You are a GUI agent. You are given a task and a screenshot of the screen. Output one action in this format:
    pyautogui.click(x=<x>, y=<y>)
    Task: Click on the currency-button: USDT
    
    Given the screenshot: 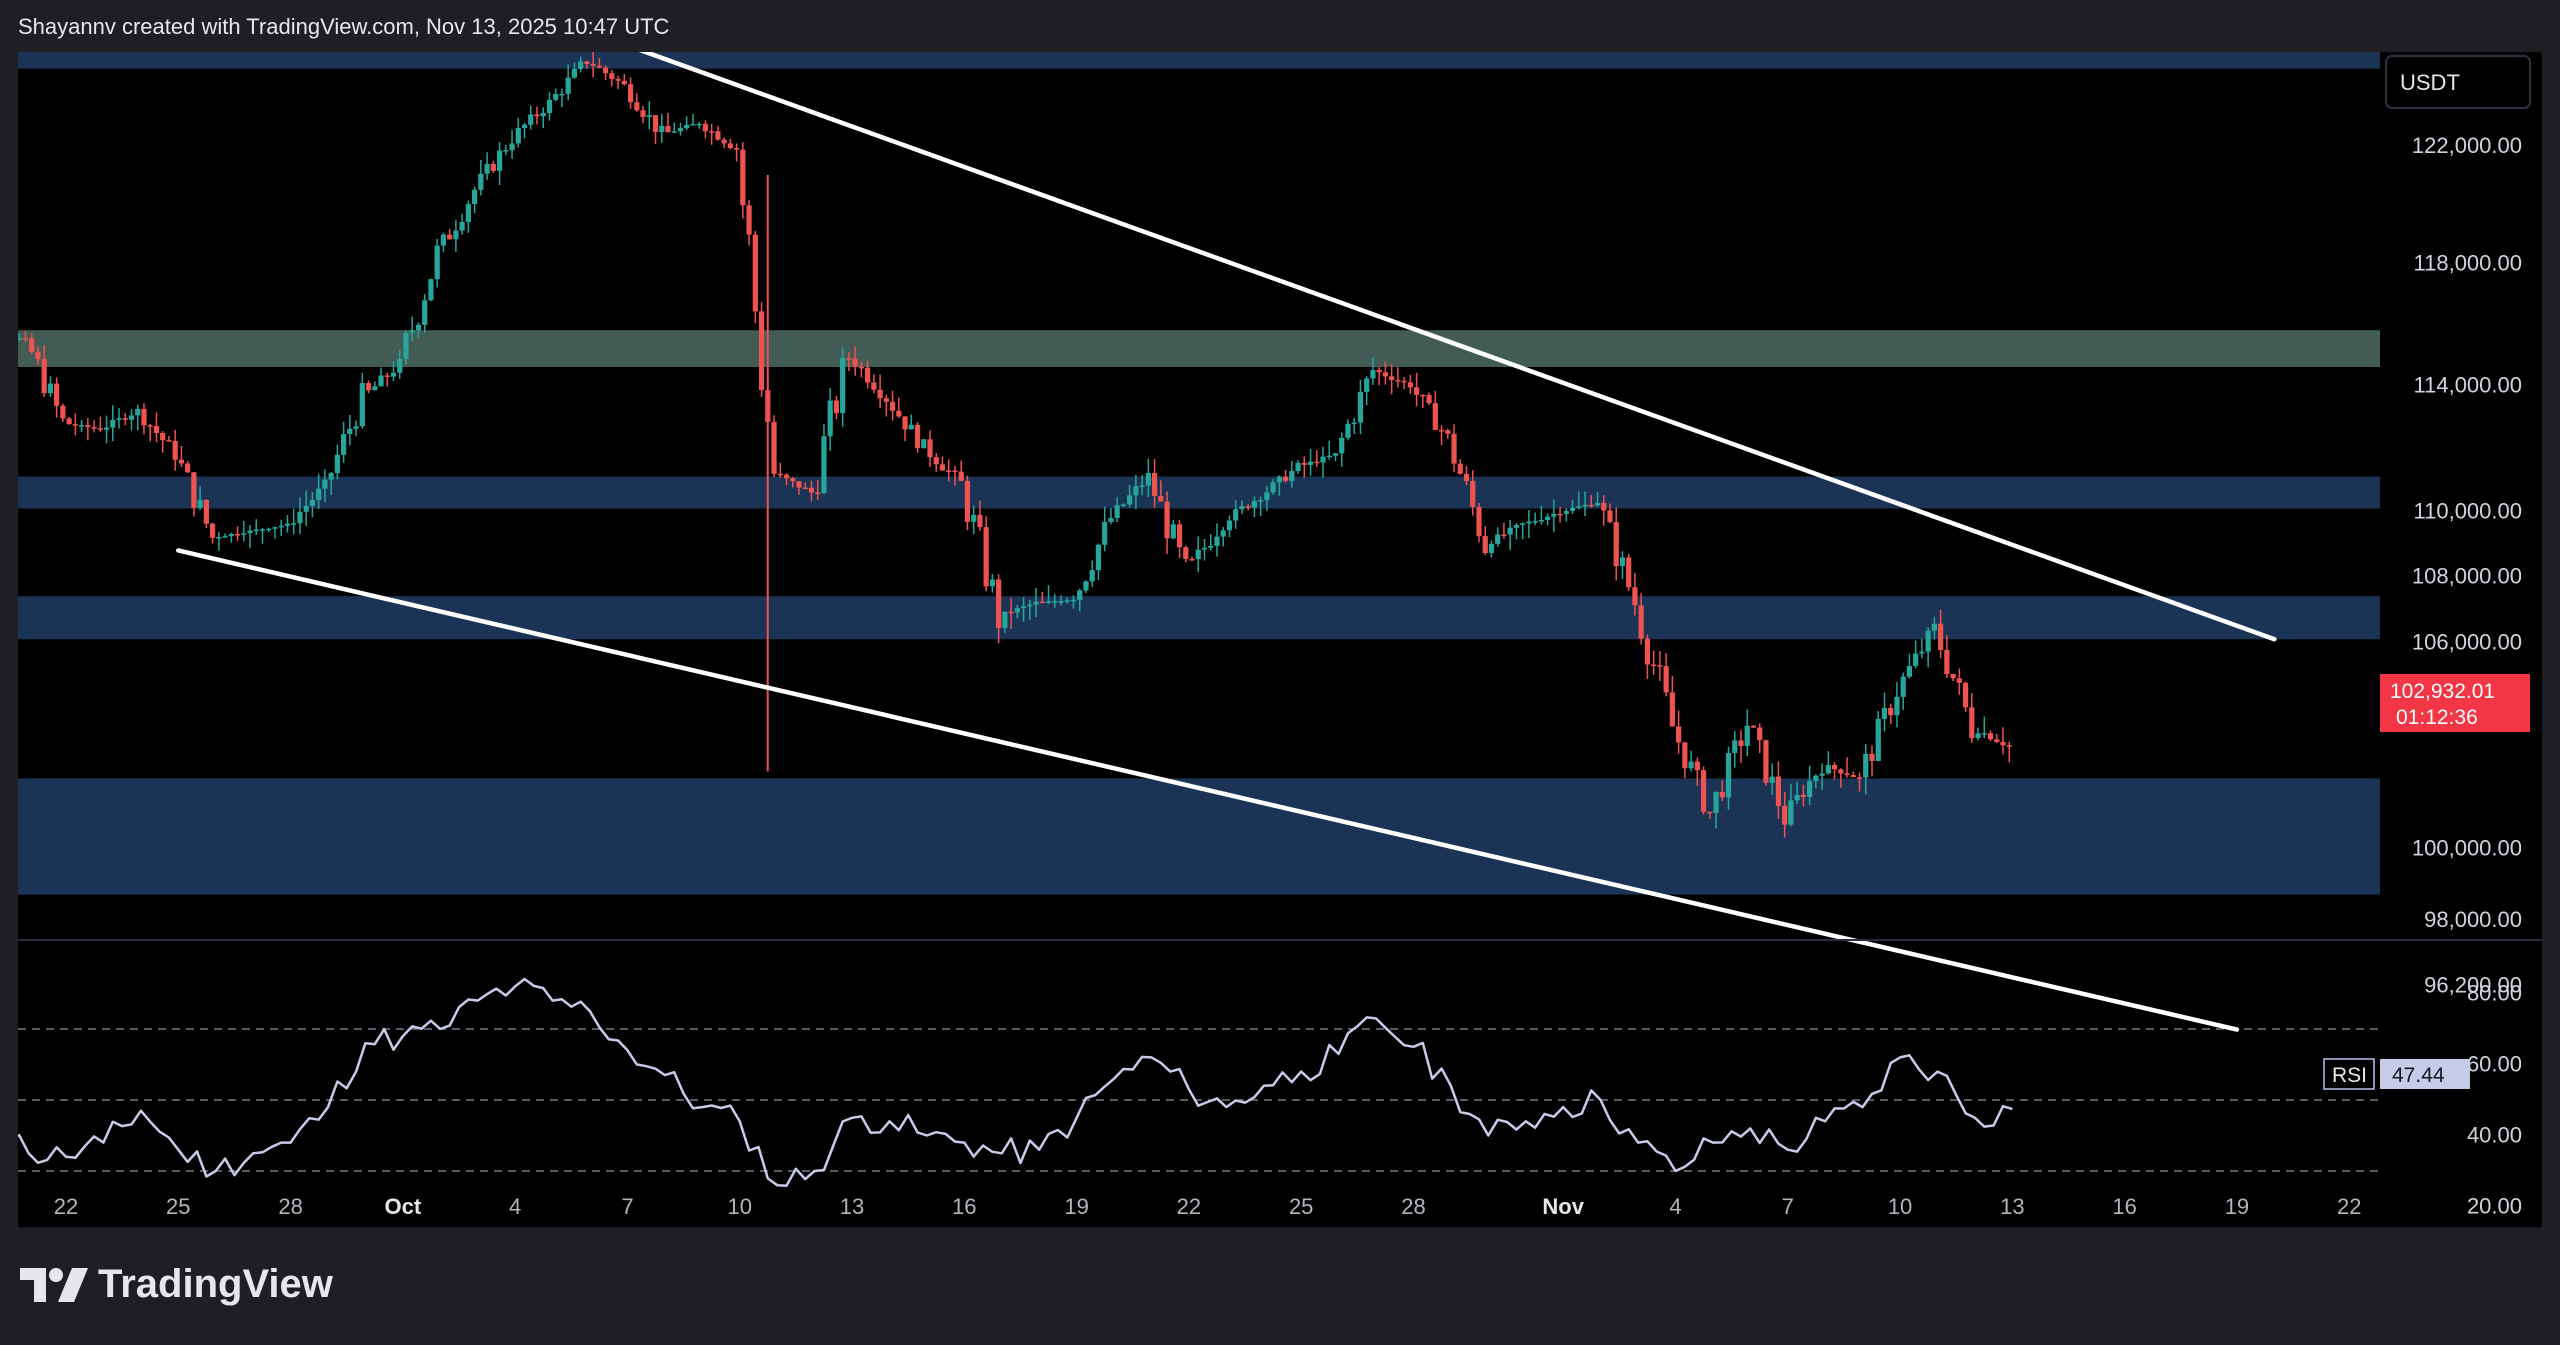 What is the action you would take?
    pyautogui.click(x=2458, y=82)
    